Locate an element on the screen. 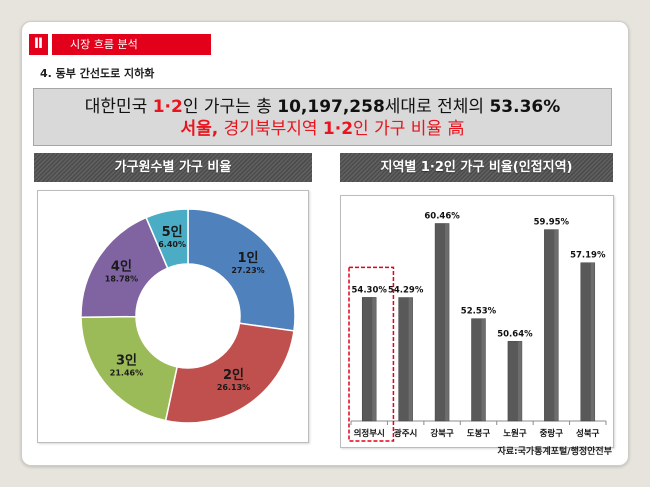 The height and width of the screenshot is (487, 650). donut-value-label: 26.13% is located at coordinates (233, 387).